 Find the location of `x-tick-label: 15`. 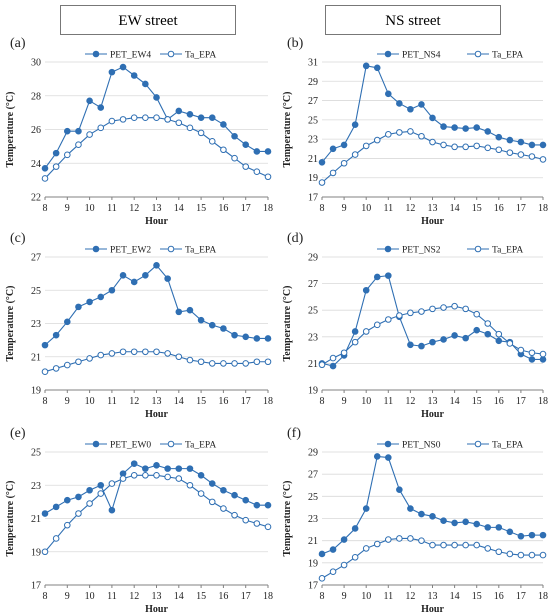

x-tick-label: 15 is located at coordinates (201, 401).